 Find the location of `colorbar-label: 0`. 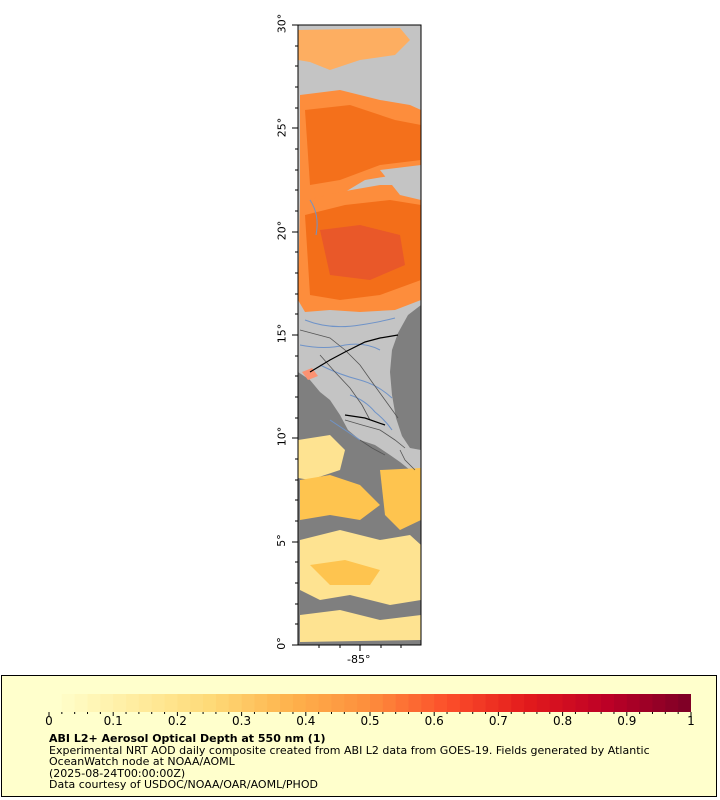

colorbar-label: 0 is located at coordinates (49, 721).